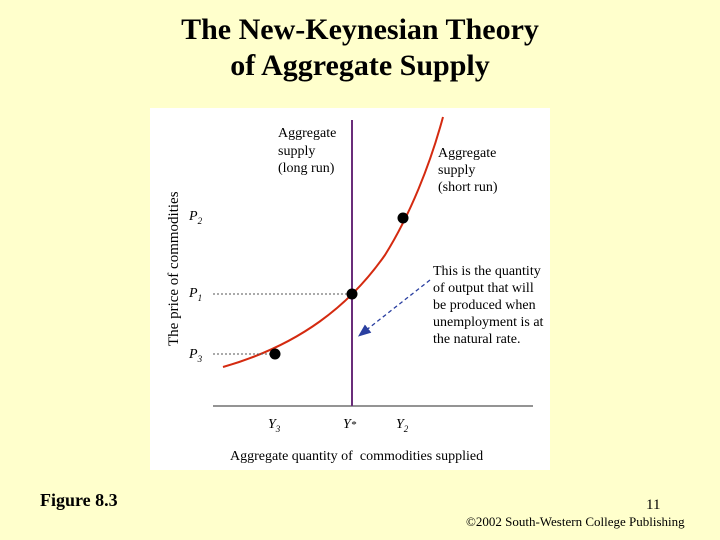  I want to click on price-tick-p1-sub: 1, so click(200, 298).